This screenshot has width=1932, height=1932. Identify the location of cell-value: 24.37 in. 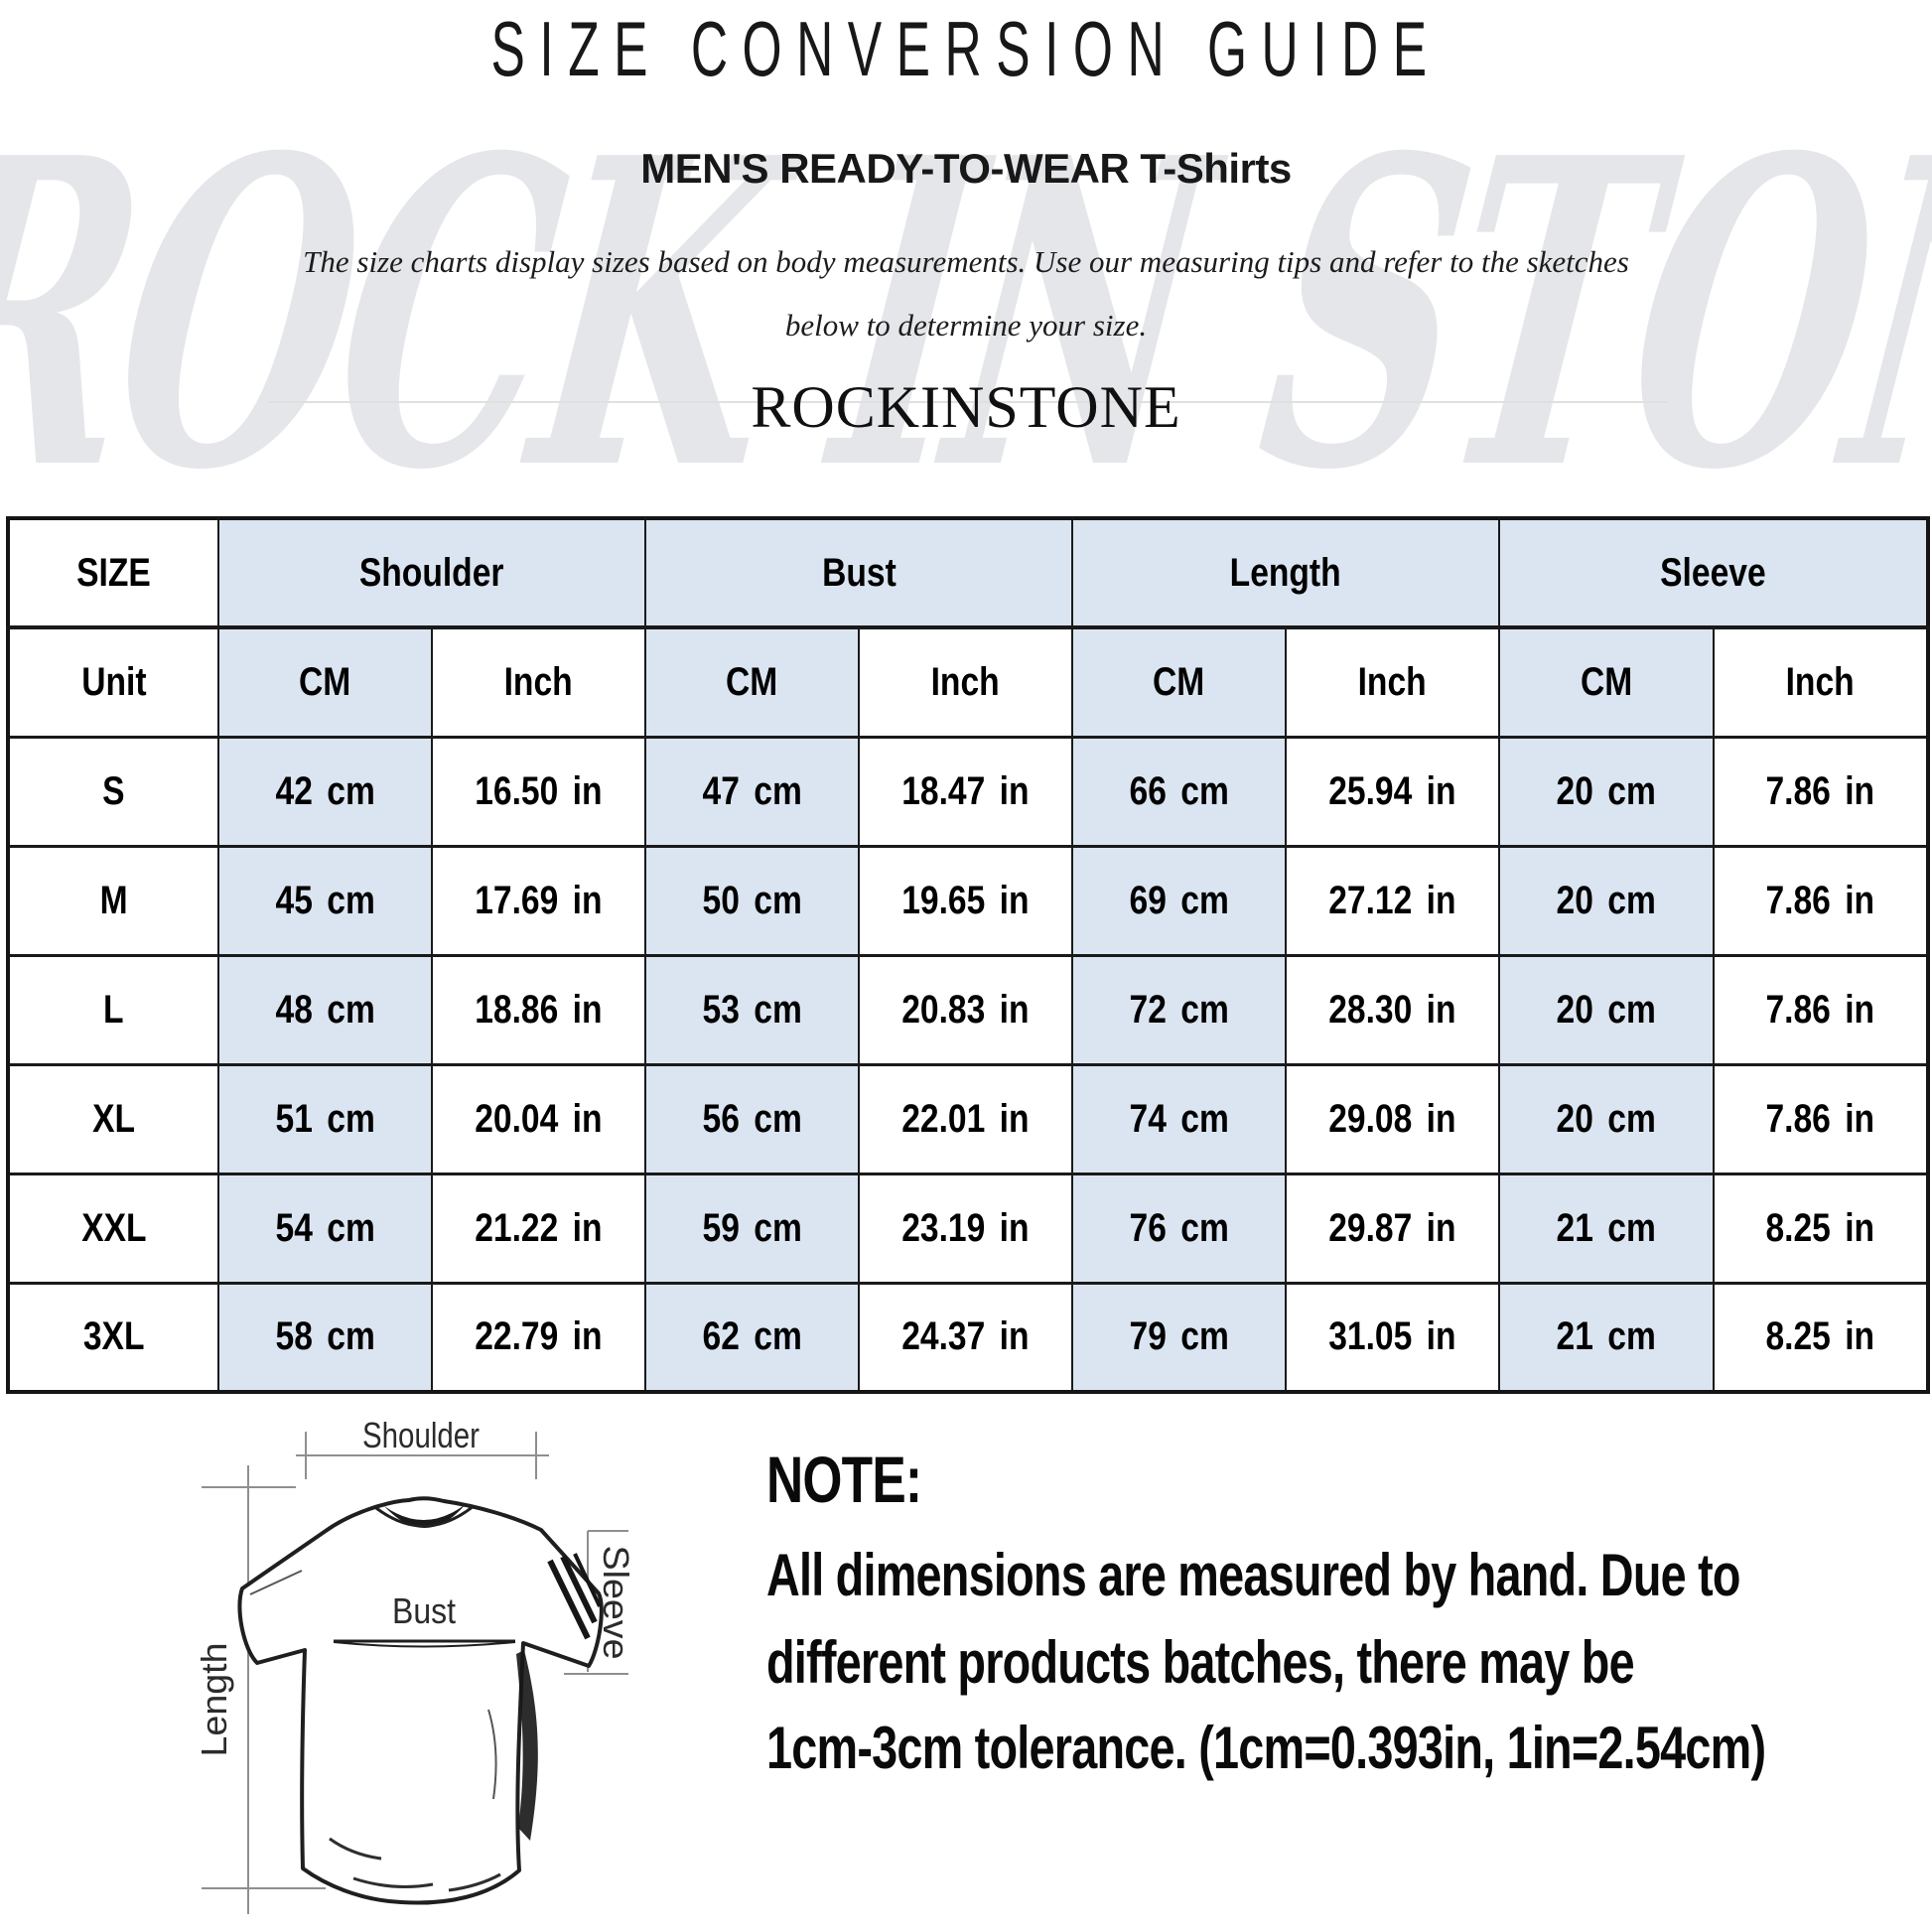
(966, 1337).